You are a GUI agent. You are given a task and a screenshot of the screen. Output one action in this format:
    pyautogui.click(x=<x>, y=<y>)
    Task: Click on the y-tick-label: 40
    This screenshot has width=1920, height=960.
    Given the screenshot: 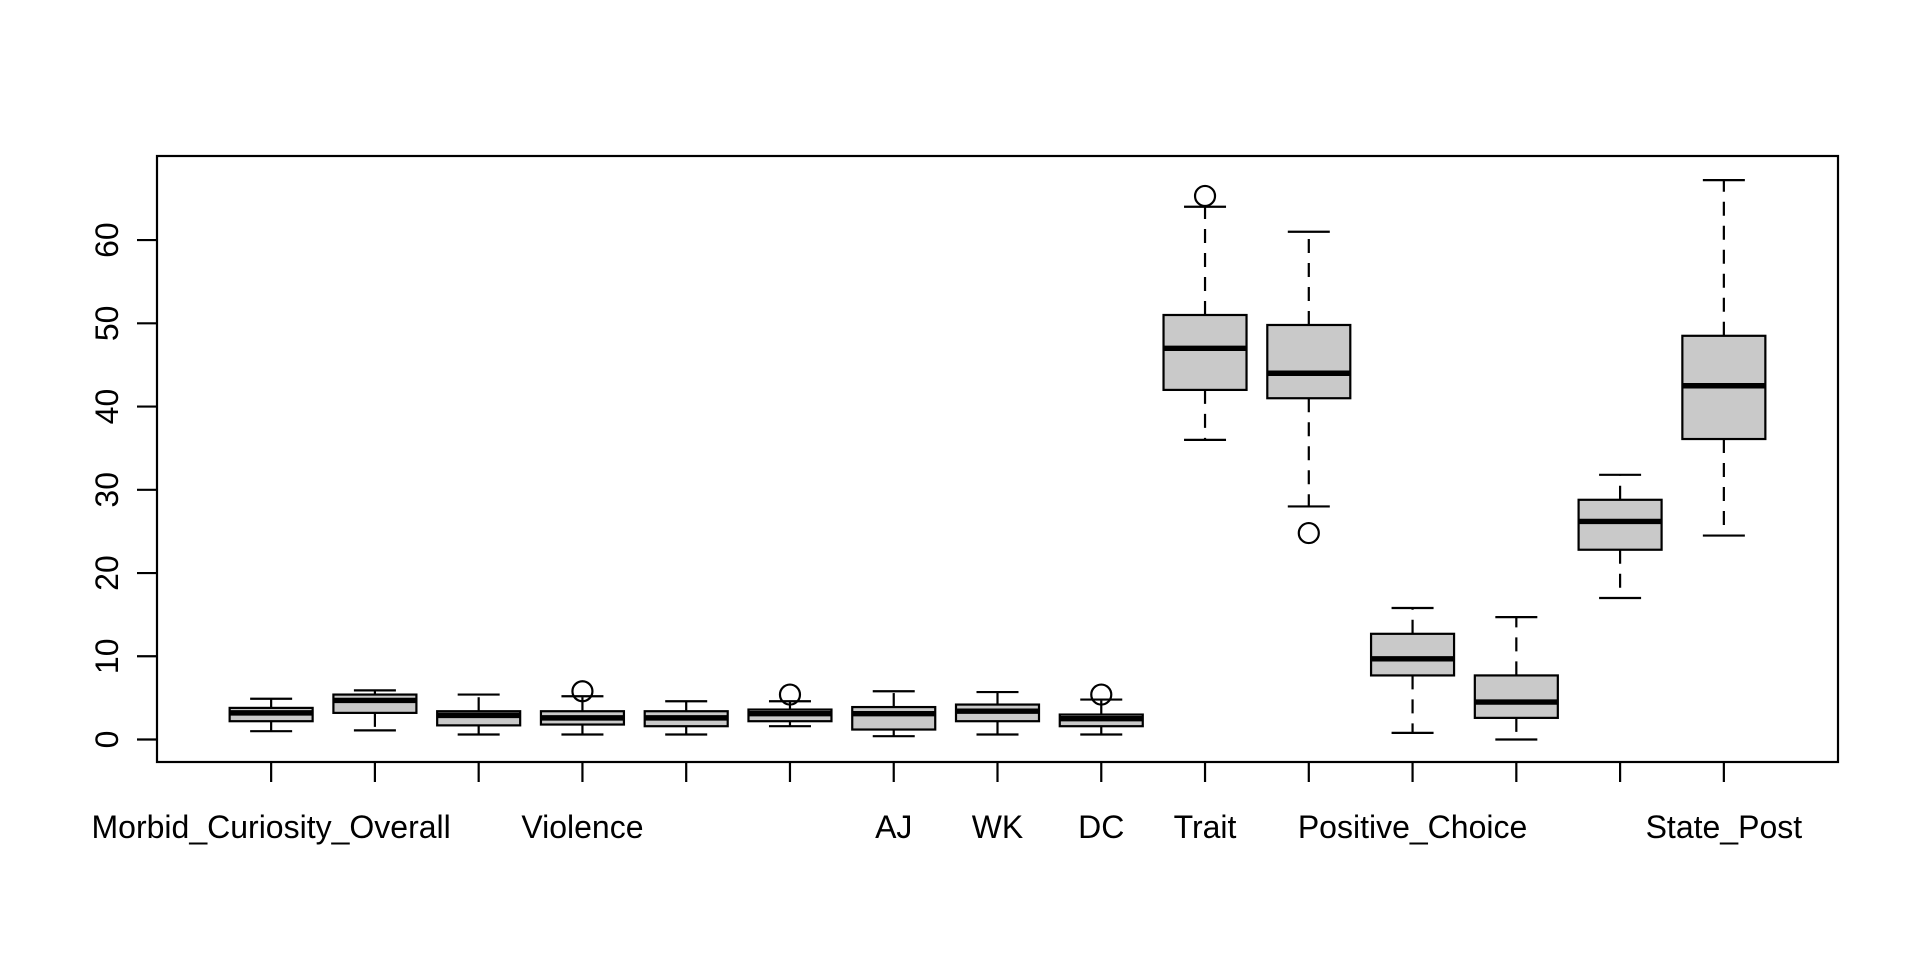 What is the action you would take?
    pyautogui.click(x=107, y=407)
    